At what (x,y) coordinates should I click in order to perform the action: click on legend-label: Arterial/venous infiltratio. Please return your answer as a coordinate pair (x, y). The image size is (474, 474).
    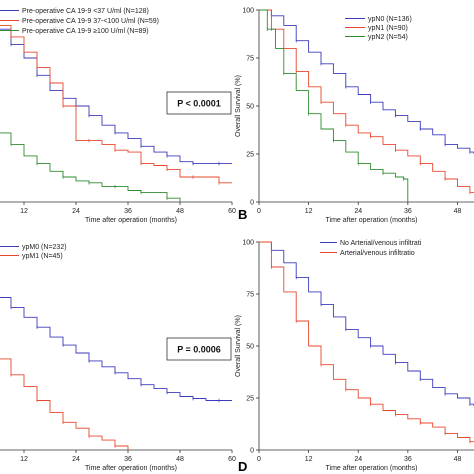
    Looking at the image, I should click on (377, 253).